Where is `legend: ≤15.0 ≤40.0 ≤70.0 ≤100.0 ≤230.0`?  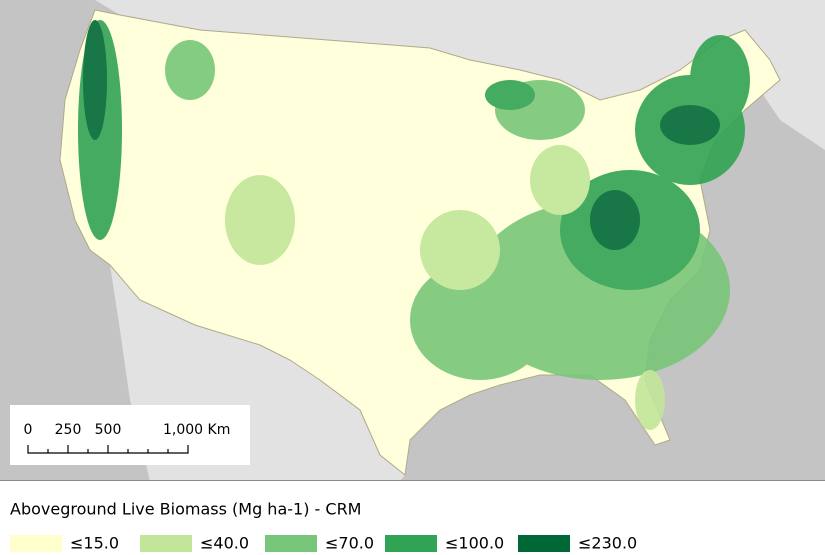
legend: ≤15.0 ≤40.0 ≤70.0 ≤100.0 ≤230.0 is located at coordinates (323, 543).